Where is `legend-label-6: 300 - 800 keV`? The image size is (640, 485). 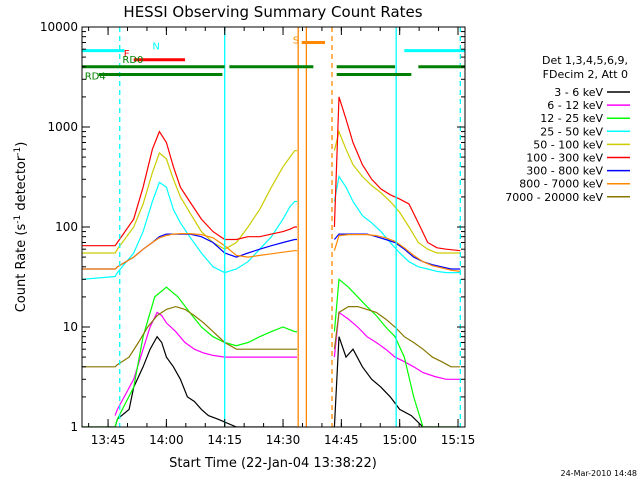 legend-label-6: 300 - 800 keV is located at coordinates (564, 171).